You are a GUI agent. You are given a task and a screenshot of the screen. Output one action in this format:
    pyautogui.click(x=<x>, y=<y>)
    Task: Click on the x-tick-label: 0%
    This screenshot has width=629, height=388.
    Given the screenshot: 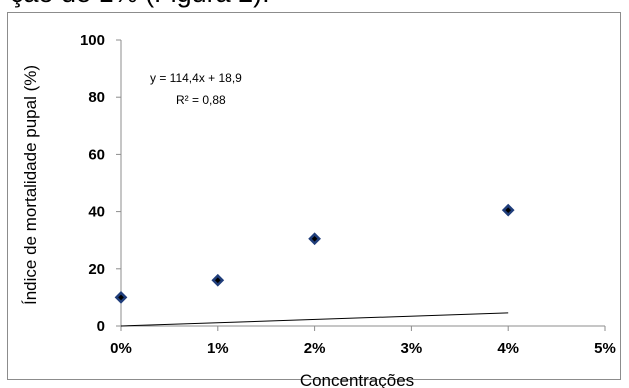 What is the action you would take?
    pyautogui.click(x=121, y=348)
    